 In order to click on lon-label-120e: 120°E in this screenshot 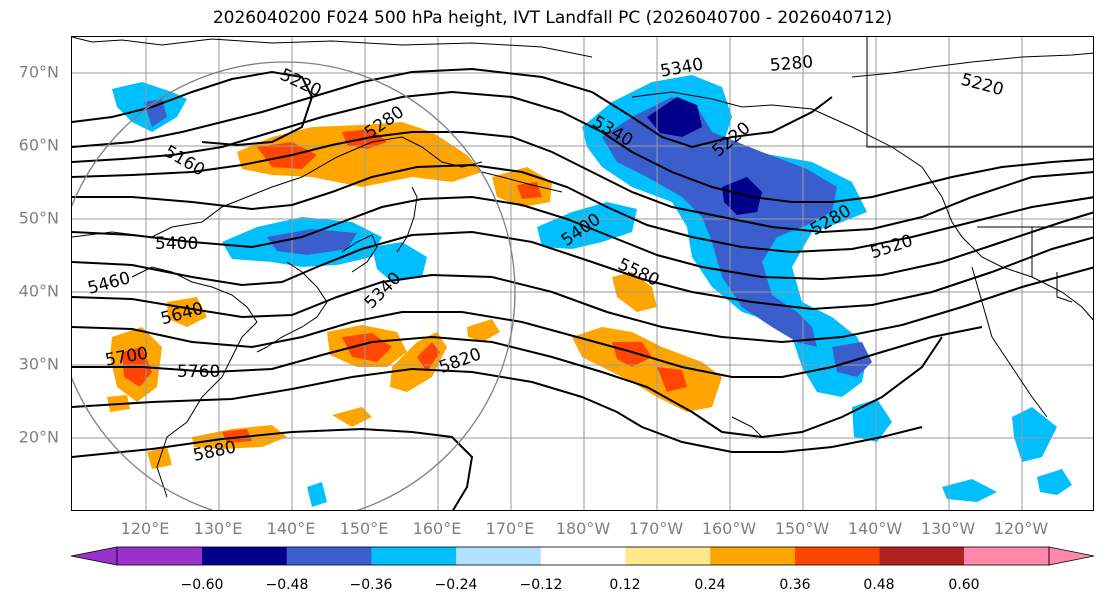, I will do `click(145, 528)`.